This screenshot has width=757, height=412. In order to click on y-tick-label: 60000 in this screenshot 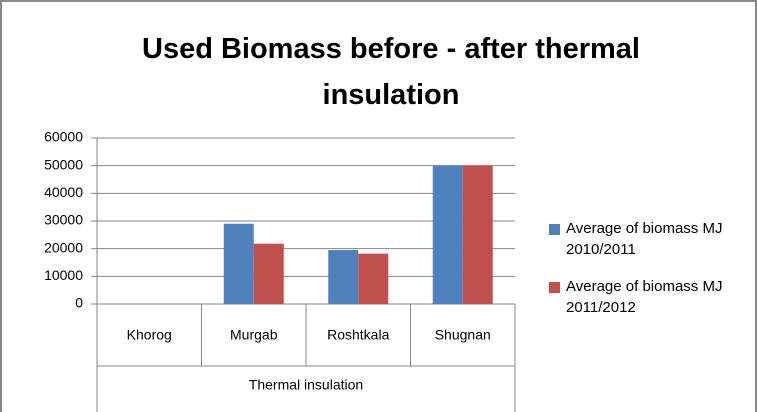, I will do `click(63, 137)`.